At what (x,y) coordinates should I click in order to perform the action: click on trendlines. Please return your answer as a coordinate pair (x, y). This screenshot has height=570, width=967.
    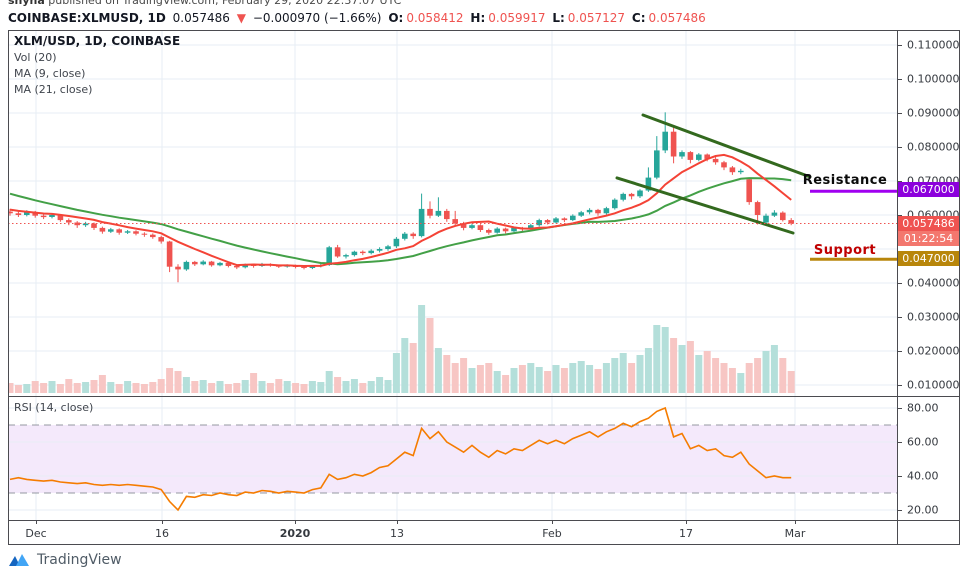
    Looking at the image, I should click on (713, 174).